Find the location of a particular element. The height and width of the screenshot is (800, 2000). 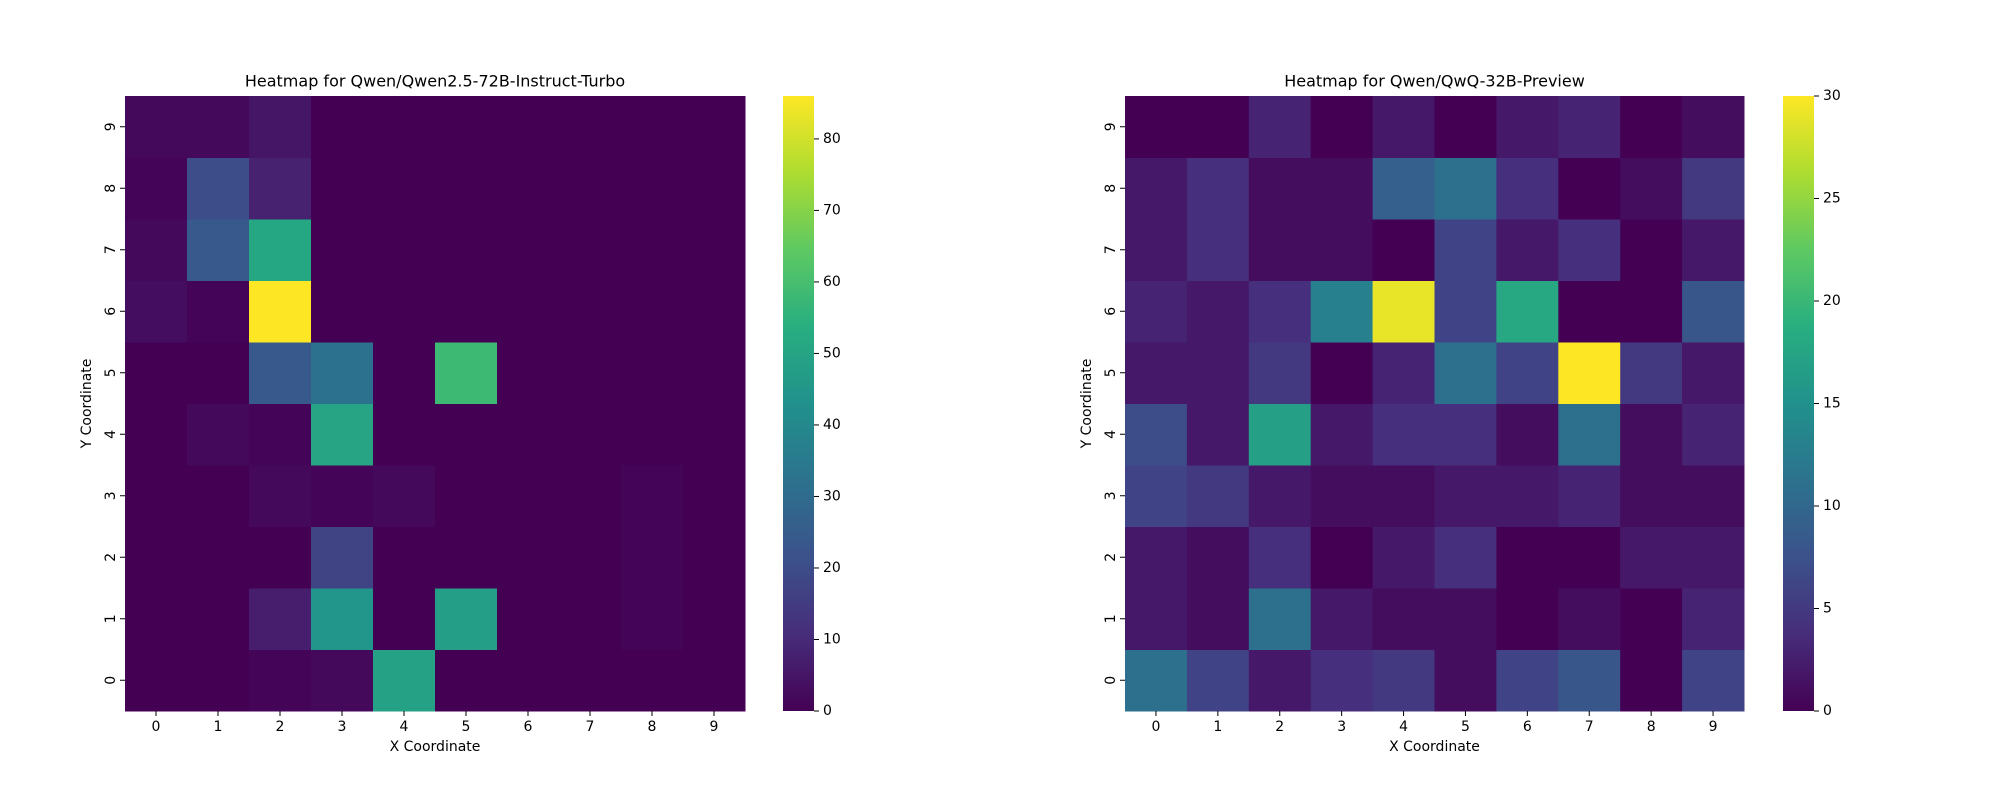

colorbar-tick-label: 20 is located at coordinates (1832, 301).